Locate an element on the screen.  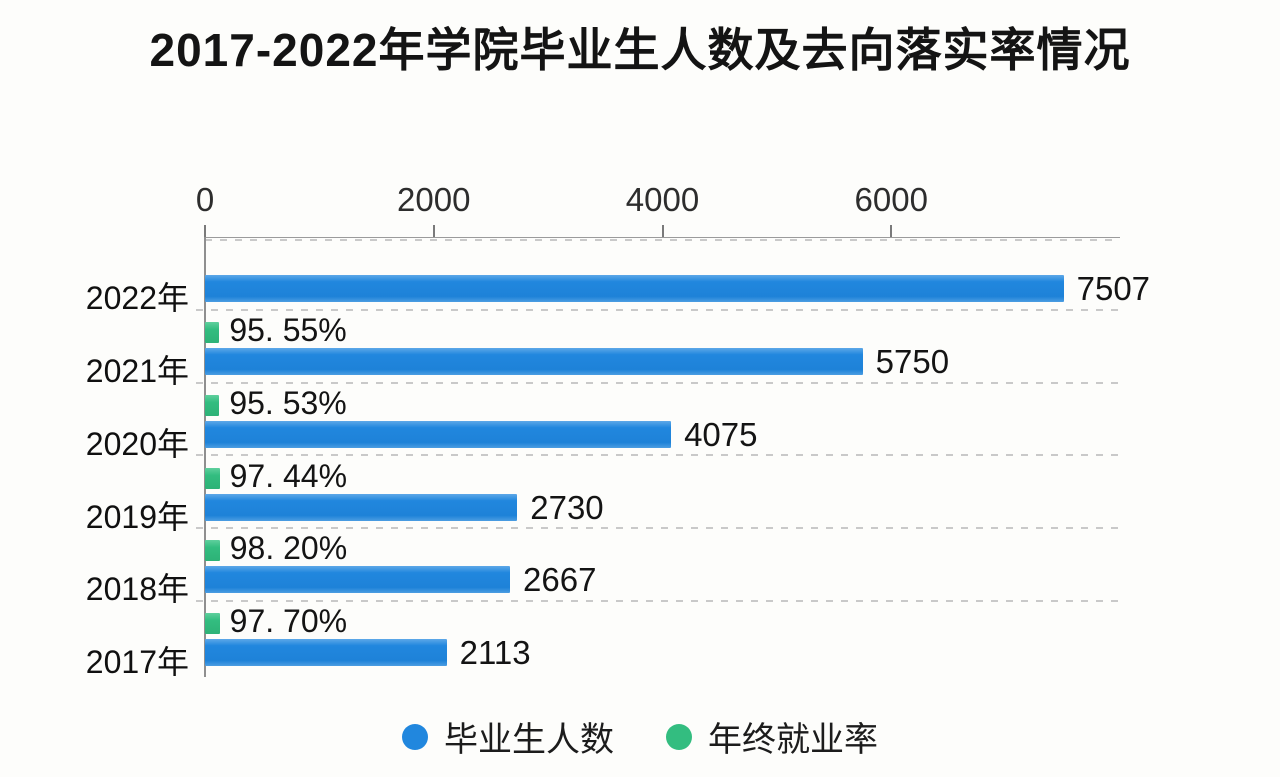
chart-title: 2017-2022年学院毕业生人数及去向落实率情况 is located at coordinates (640, 50).